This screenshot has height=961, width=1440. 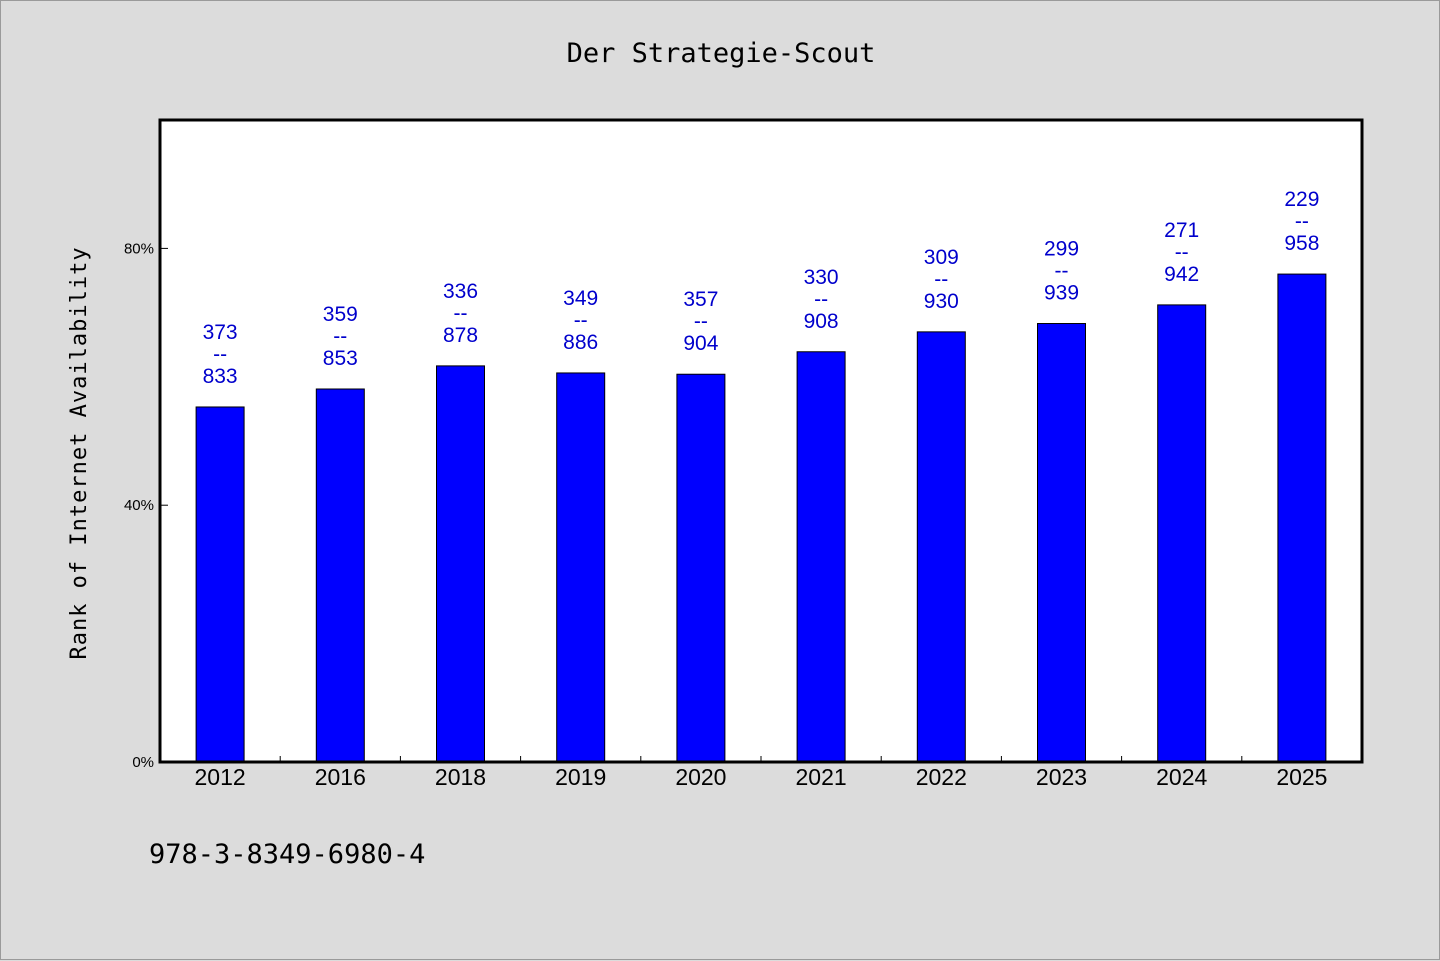 What do you see at coordinates (1061, 293) in the screenshot?
I see `bar-label-bottom: 939` at bounding box center [1061, 293].